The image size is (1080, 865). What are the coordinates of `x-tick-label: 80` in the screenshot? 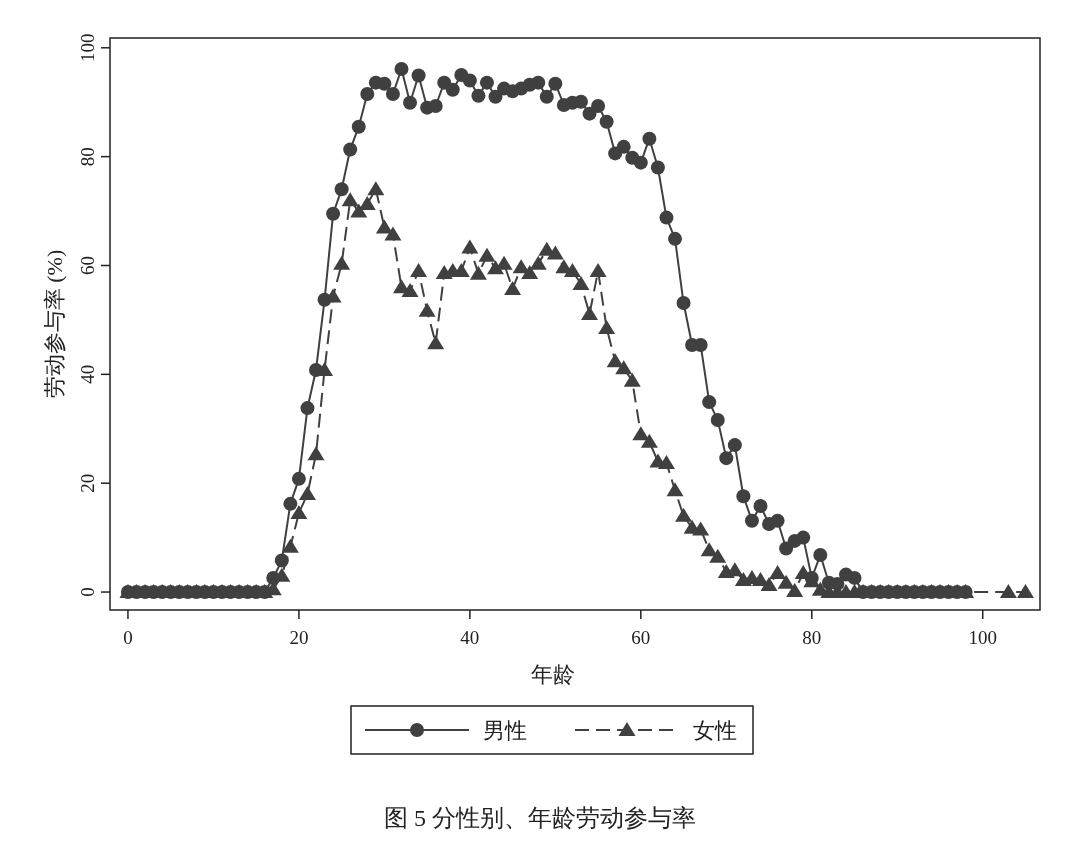 It's located at (812, 637).